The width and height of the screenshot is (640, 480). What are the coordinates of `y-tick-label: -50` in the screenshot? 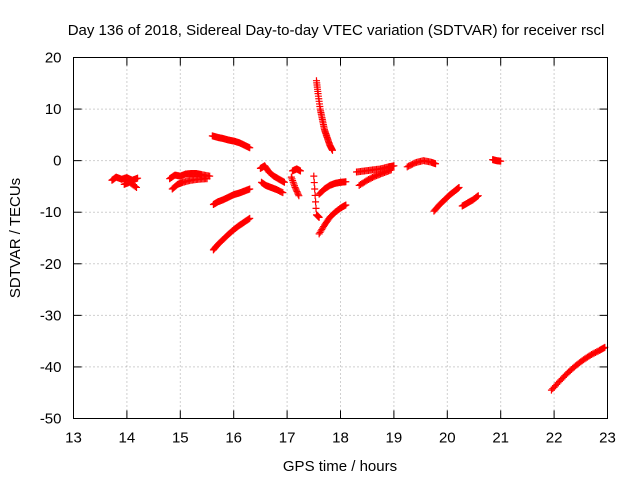 It's located at (51, 419).